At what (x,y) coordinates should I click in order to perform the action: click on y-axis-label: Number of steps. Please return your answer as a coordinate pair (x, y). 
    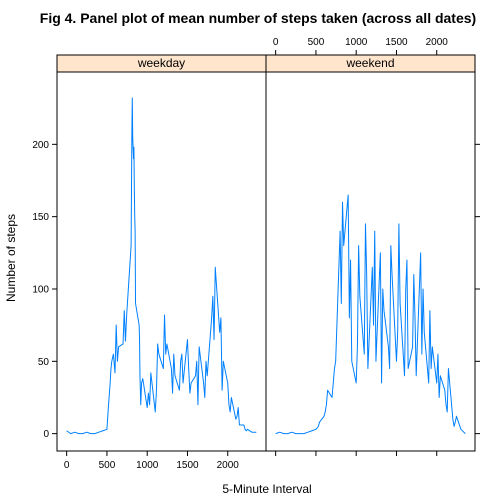
    Looking at the image, I should click on (11, 258).